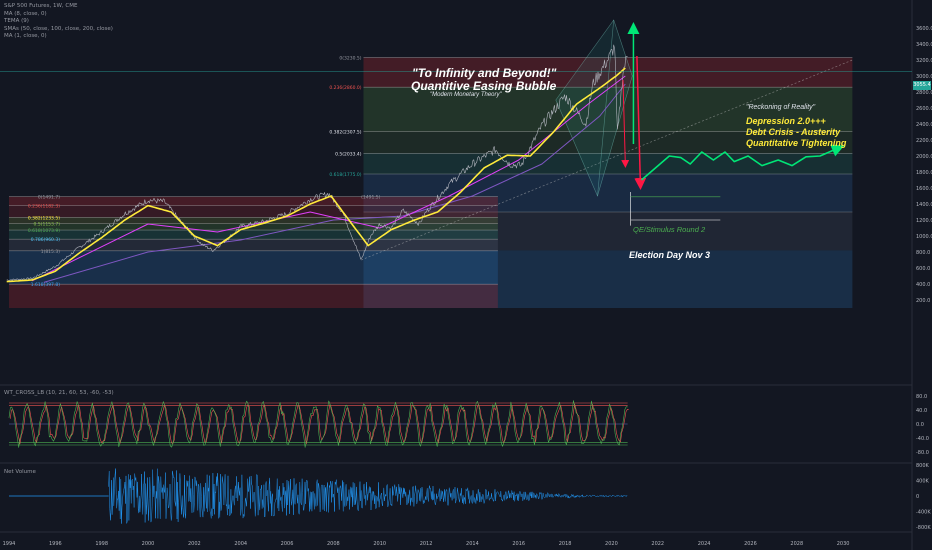  Describe the element at coordinates (350, 59) in the screenshot. I see `fib-label-right-0: 0(3230.5)` at that location.